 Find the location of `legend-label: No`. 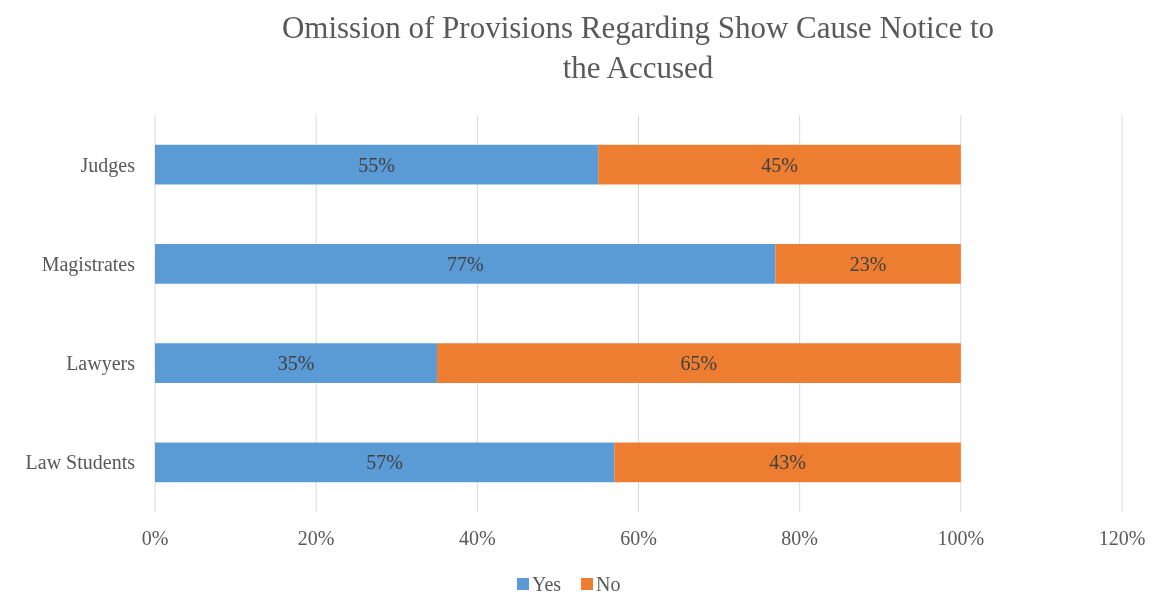

legend-label: No is located at coordinates (608, 584).